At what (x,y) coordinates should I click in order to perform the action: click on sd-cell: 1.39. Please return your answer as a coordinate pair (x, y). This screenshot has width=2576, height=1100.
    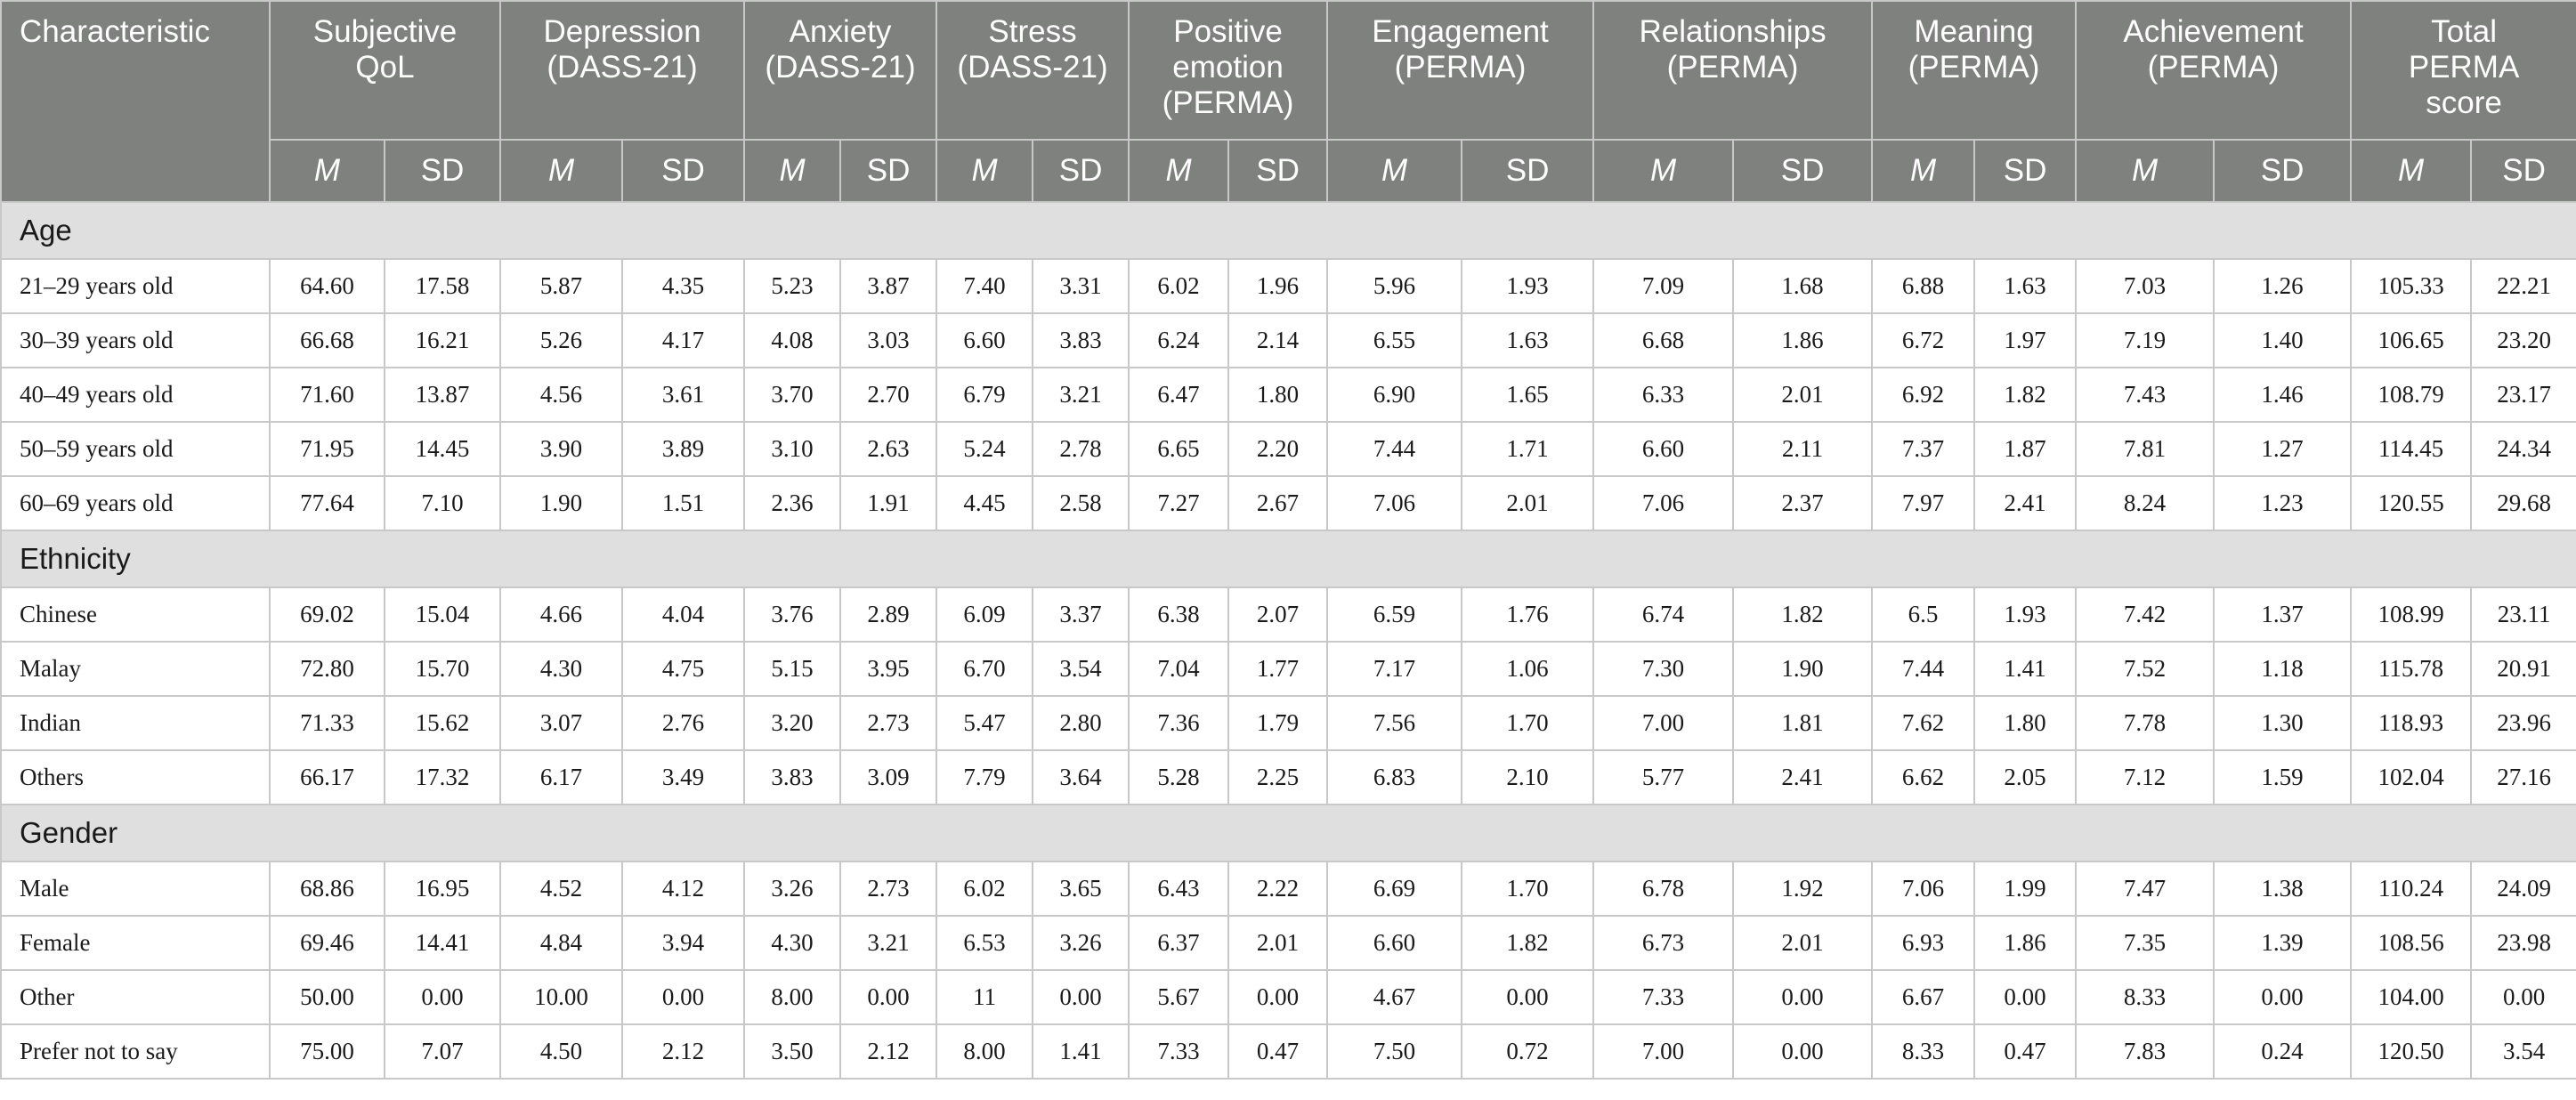
    Looking at the image, I should click on (2283, 943).